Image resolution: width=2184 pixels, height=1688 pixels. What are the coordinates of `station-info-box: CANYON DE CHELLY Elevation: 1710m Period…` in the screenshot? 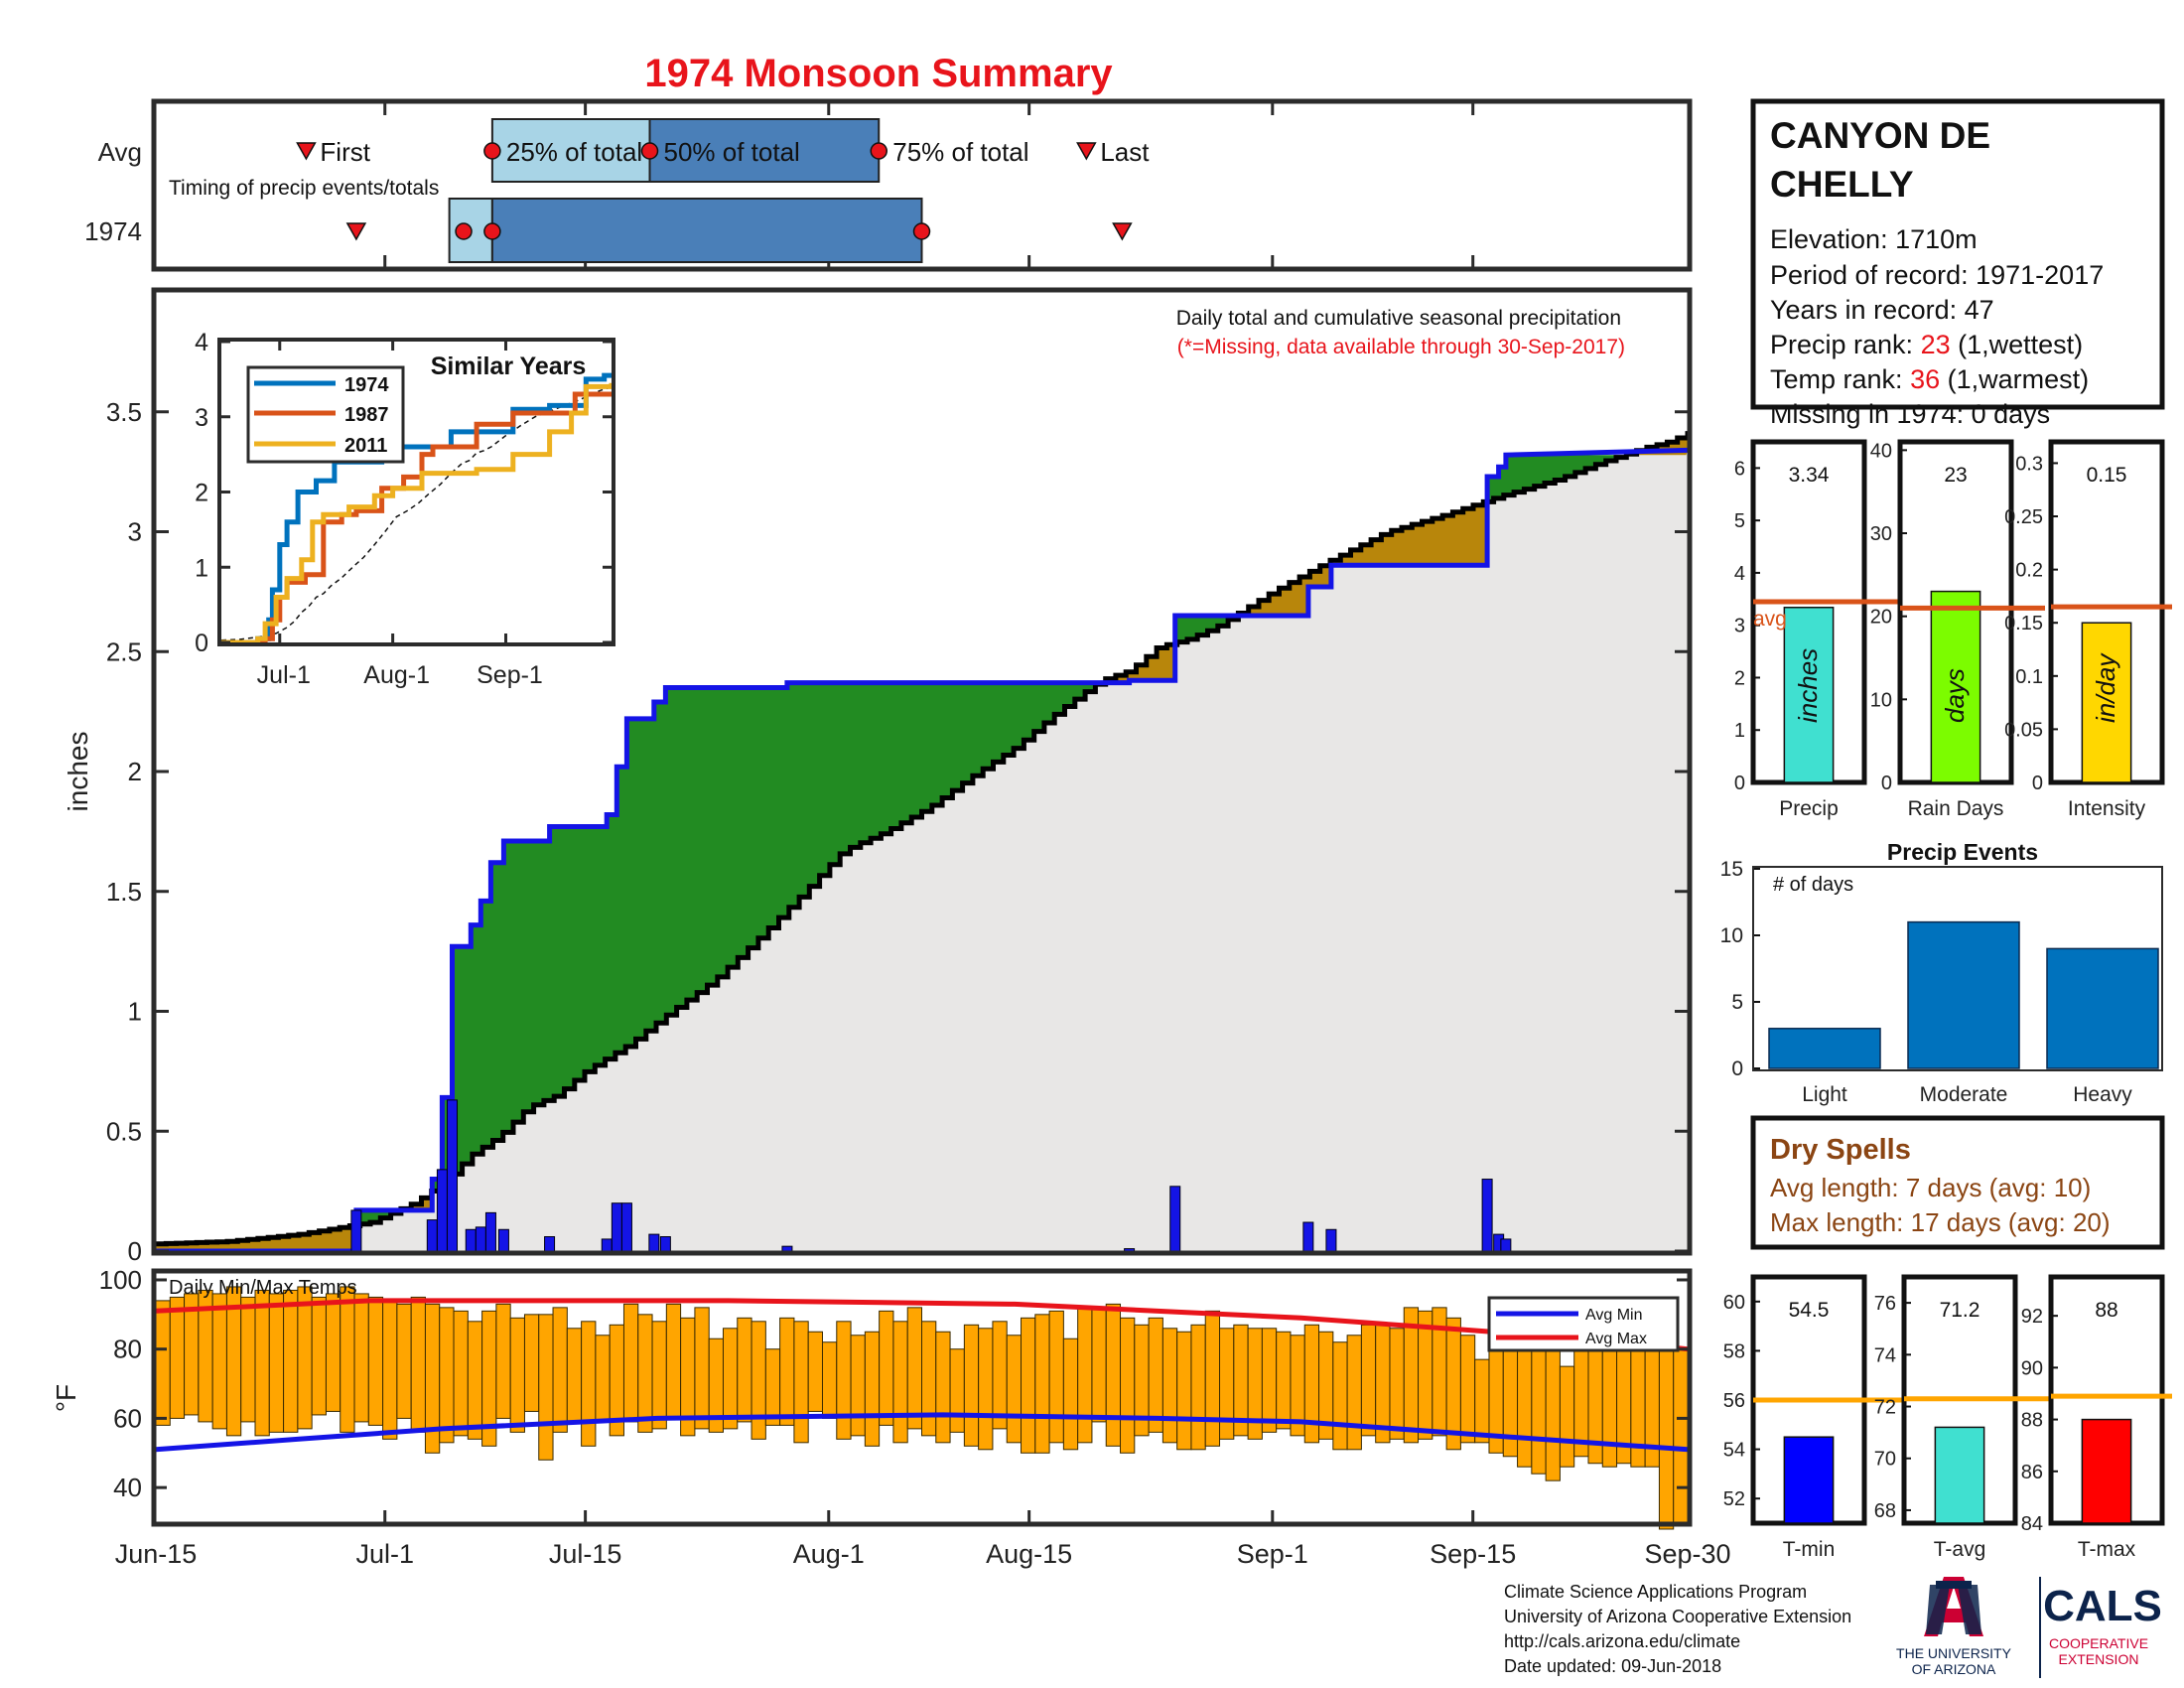 It's located at (1957, 263).